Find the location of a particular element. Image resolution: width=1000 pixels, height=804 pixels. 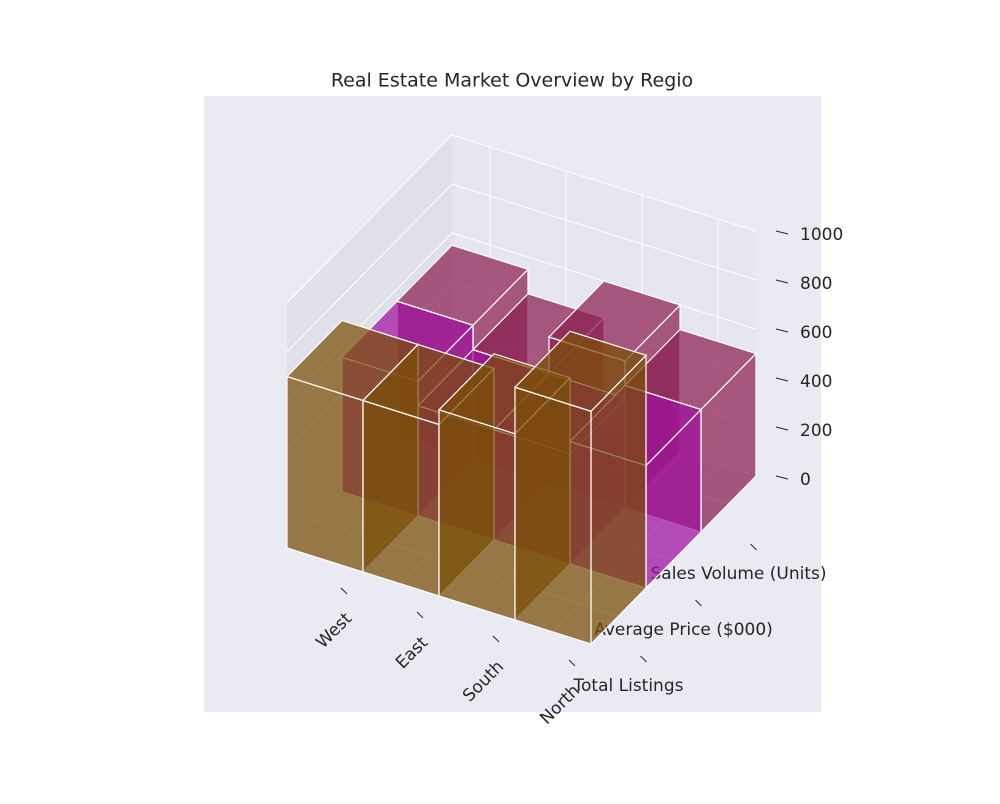

z-tick-label: 600 is located at coordinates (816, 333).